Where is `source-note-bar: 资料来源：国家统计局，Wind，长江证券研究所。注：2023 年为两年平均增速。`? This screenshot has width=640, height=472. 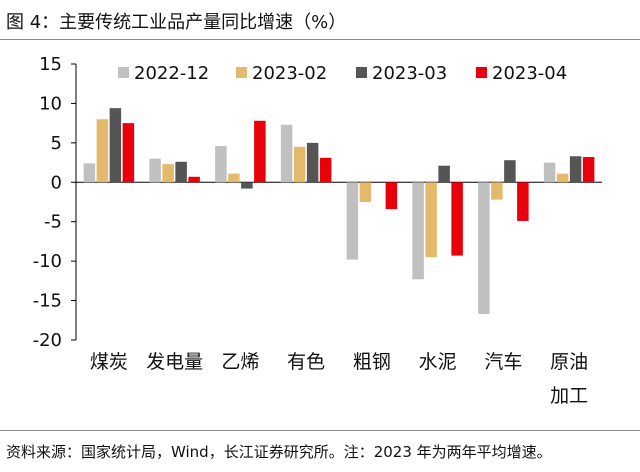 source-note-bar: 资料来源：国家统计局，Wind，长江证券研究所。注：2023 年为两年平均增速。 is located at coordinates (320, 451).